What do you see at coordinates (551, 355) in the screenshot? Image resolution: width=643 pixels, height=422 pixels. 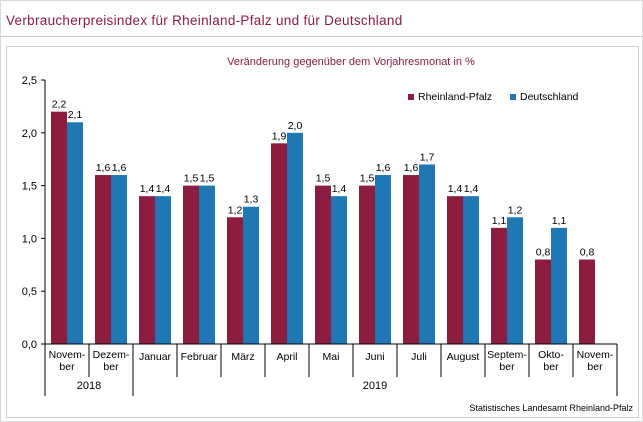 I see `x-tick-label: Okto-` at bounding box center [551, 355].